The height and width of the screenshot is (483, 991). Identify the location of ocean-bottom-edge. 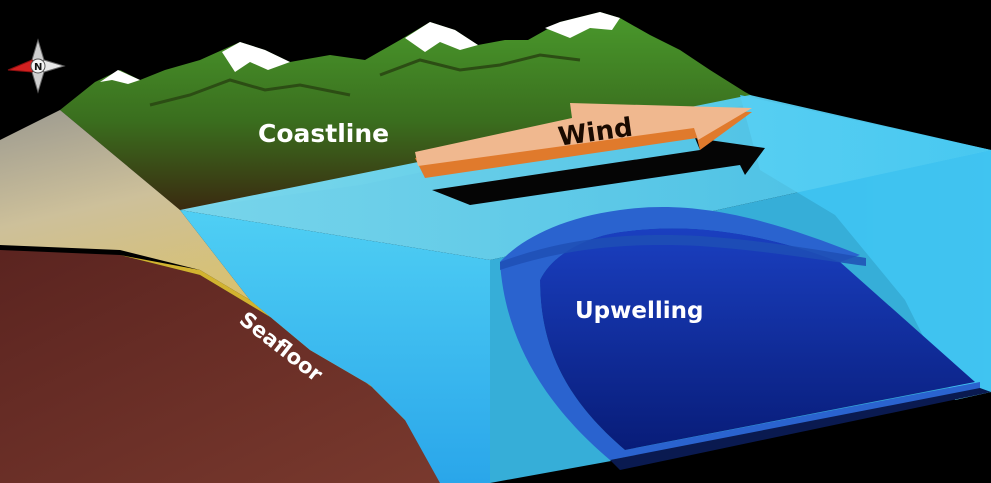
(800, 429).